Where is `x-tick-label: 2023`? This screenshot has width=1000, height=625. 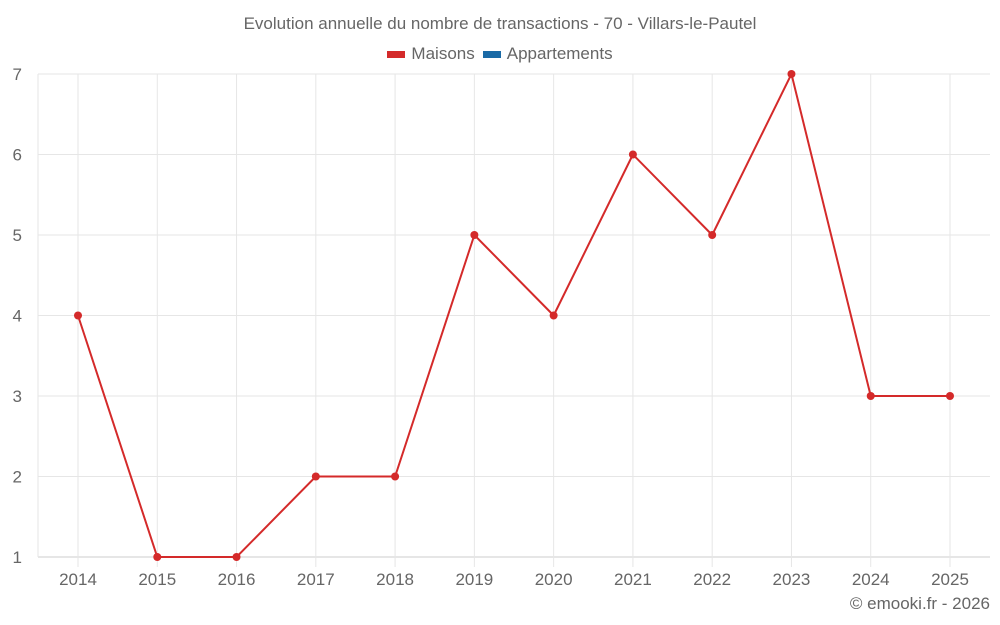
x-tick-label: 2023 is located at coordinates (792, 579).